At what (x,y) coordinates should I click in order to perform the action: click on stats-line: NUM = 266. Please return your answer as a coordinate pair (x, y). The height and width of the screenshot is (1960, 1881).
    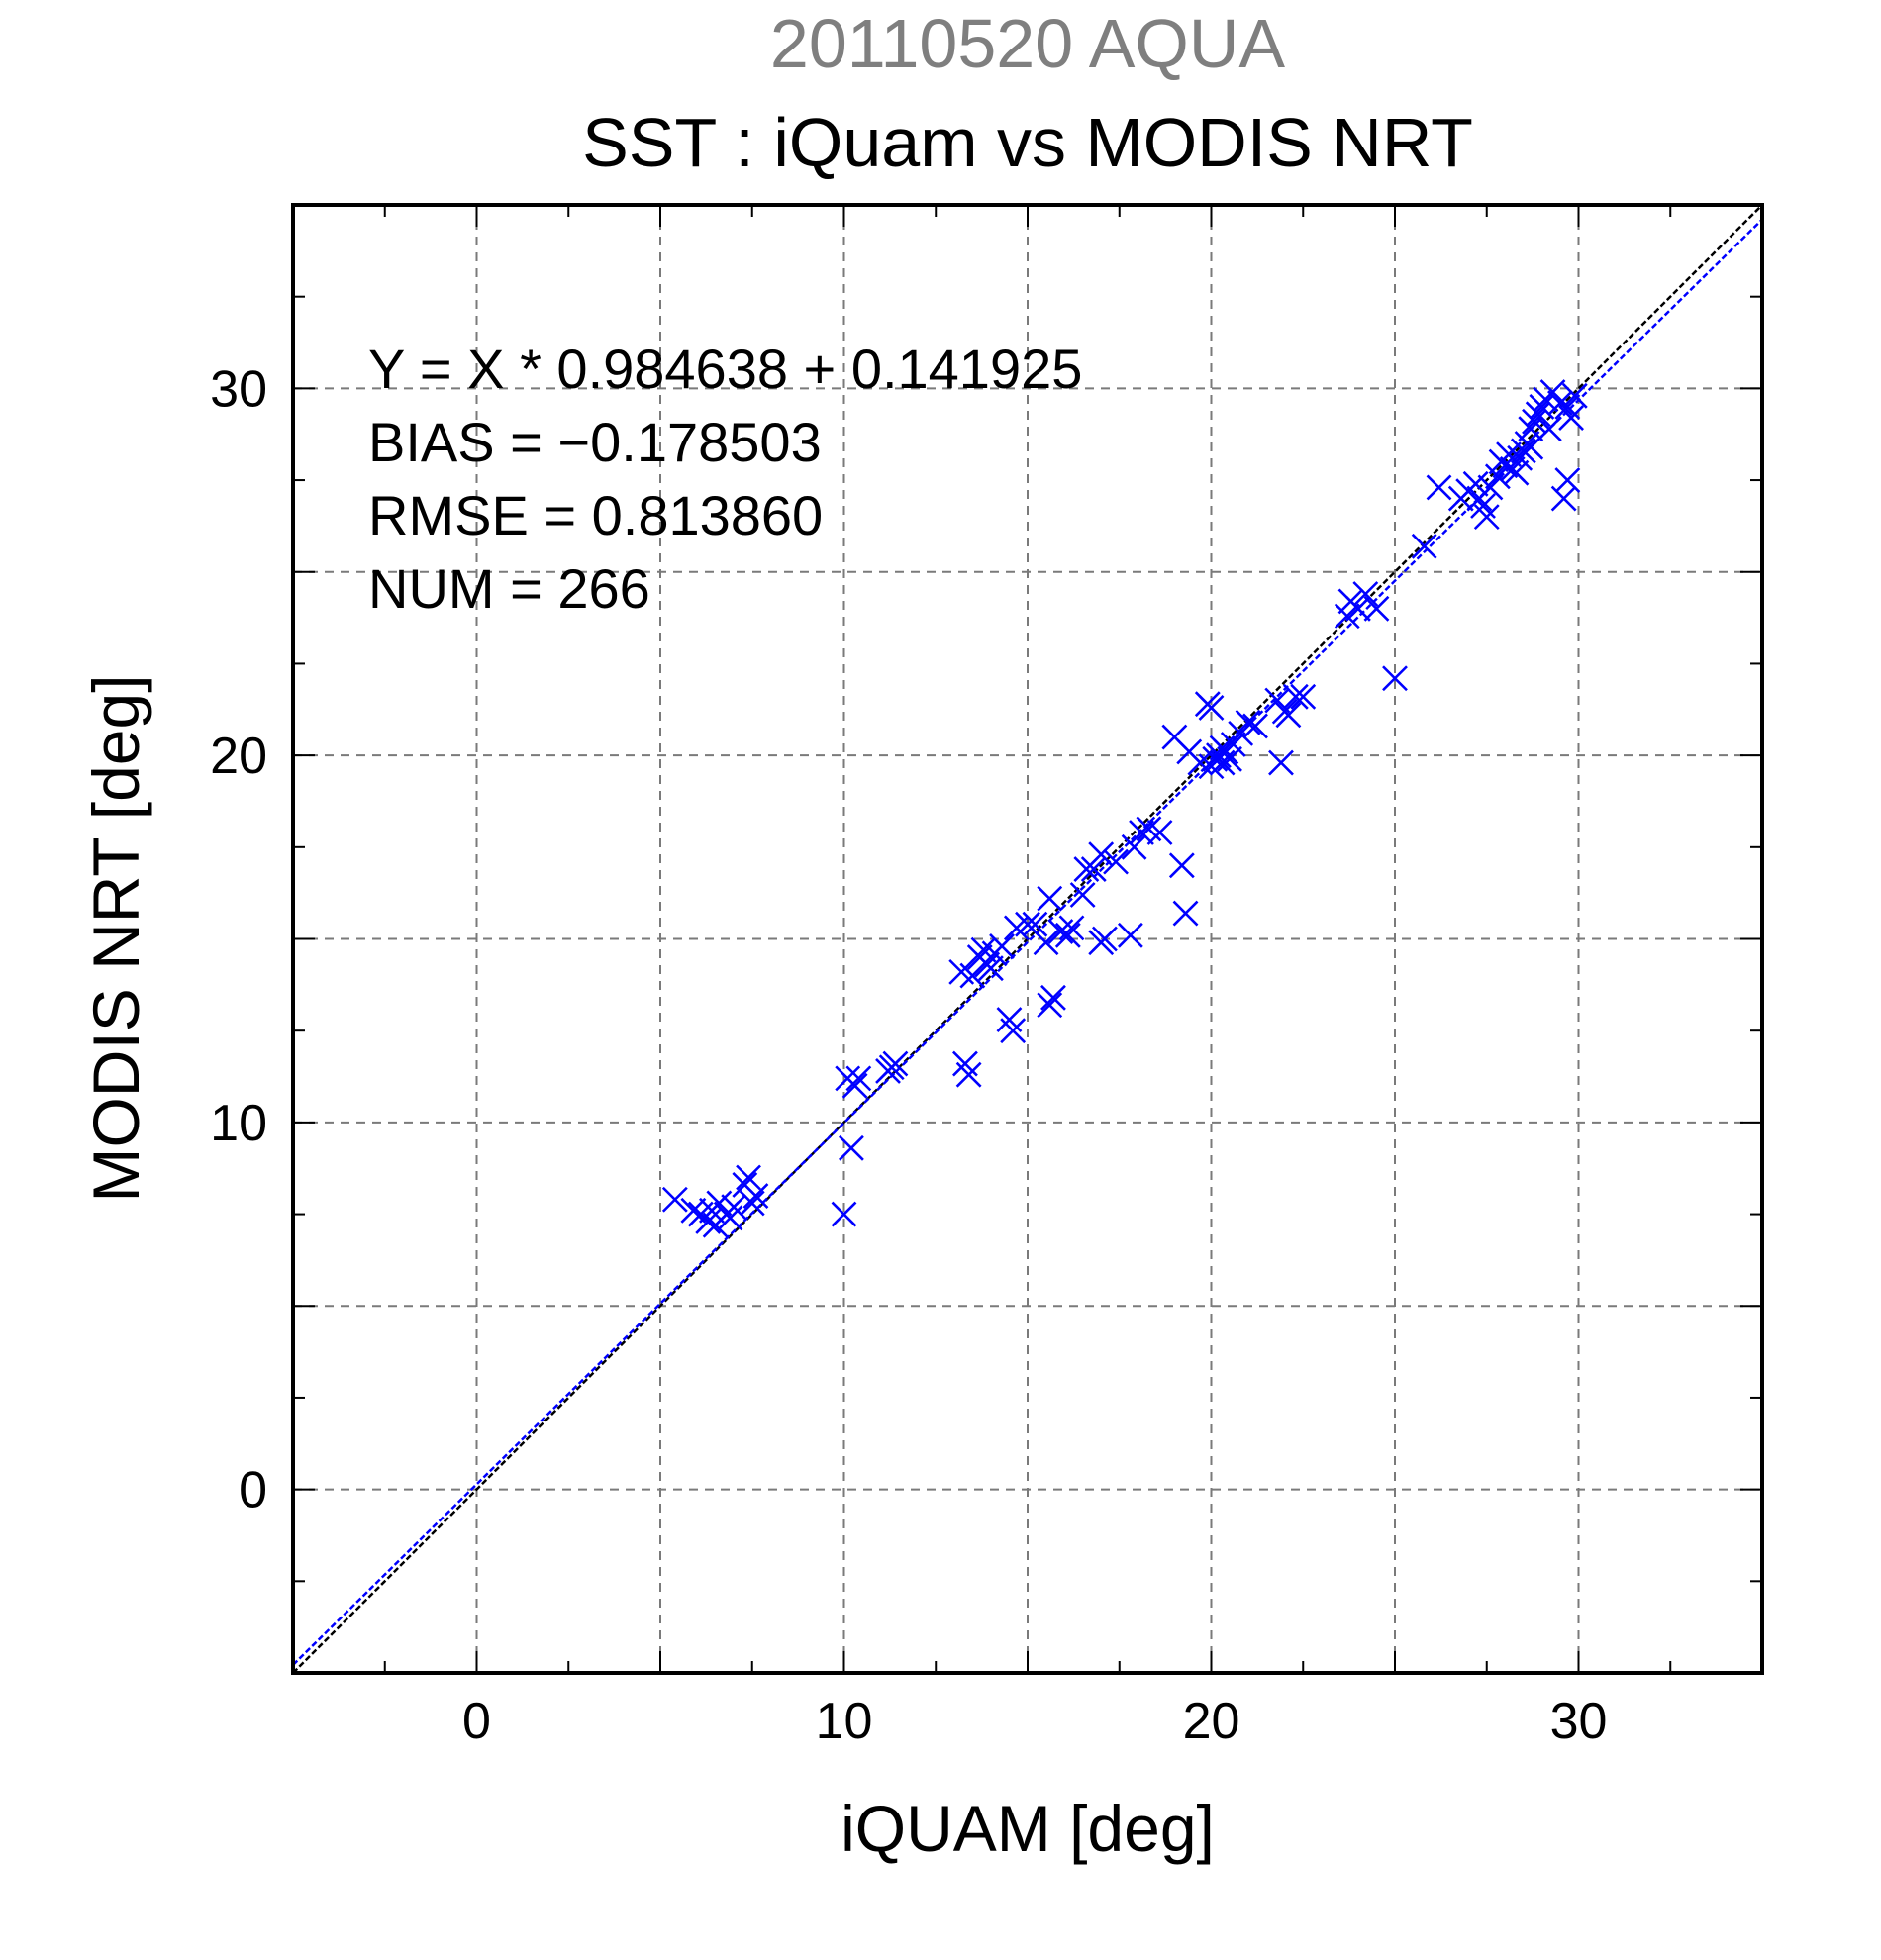
    Looking at the image, I should click on (509, 588).